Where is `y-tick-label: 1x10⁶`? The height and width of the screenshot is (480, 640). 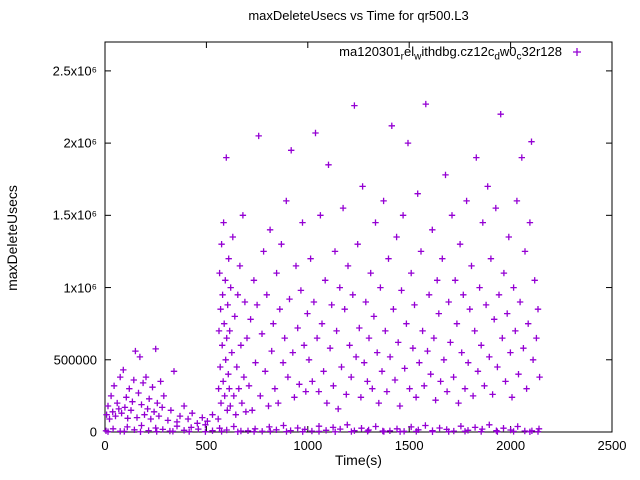
y-tick-label: 1x10⁶ is located at coordinates (80, 288).